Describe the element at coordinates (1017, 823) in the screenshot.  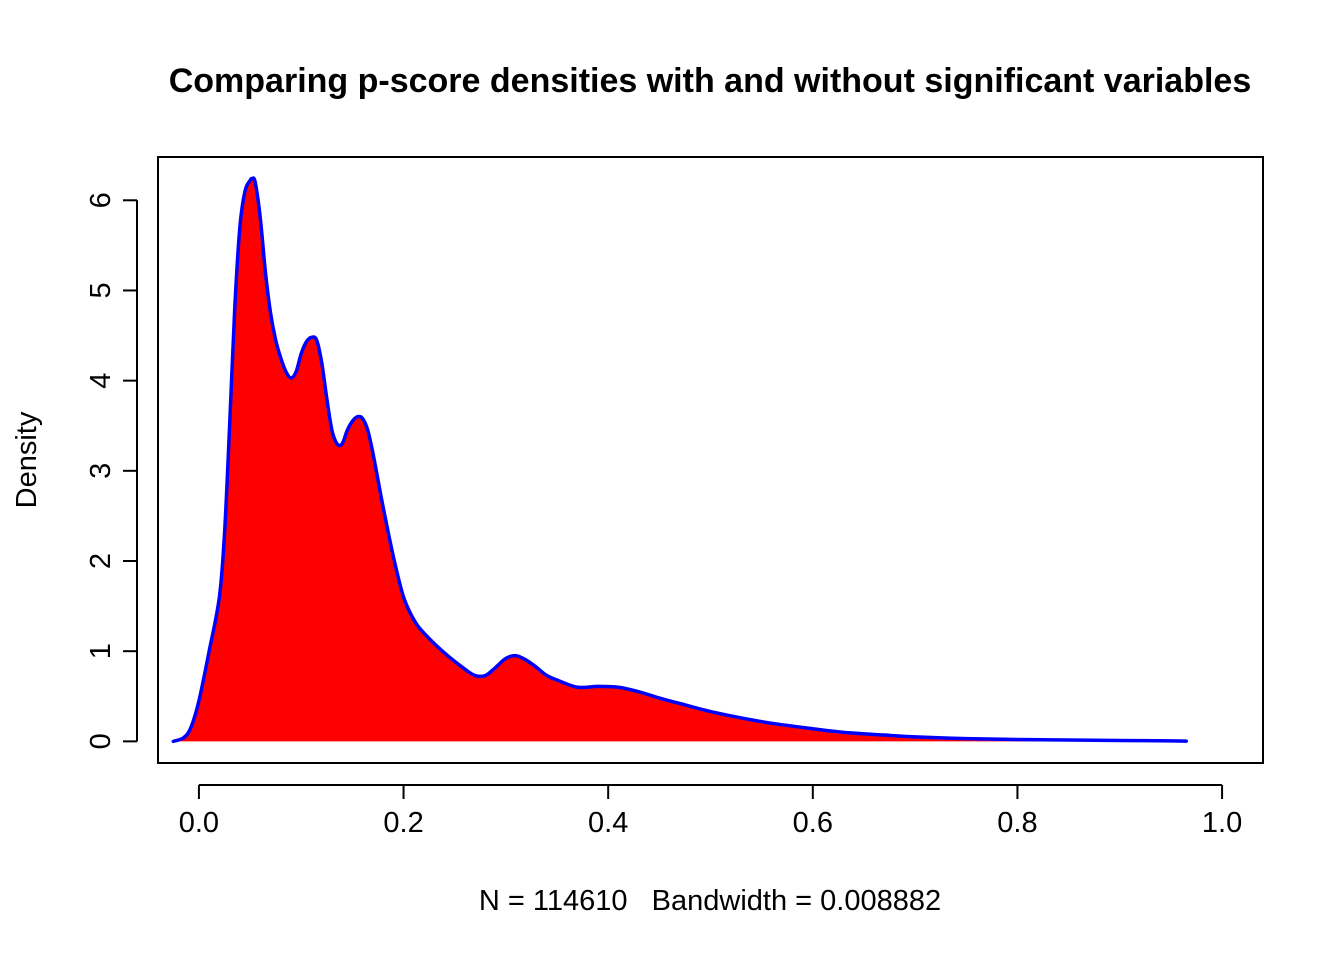
I see `x-tick-label: 0.8` at that location.